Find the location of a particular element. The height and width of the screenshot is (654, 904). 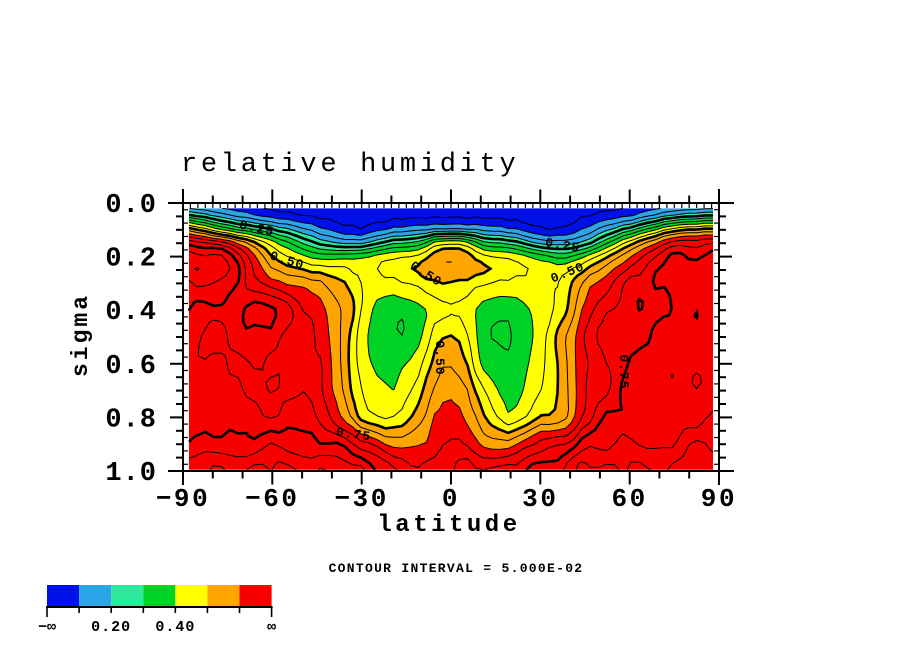

svg-text: −60 is located at coordinates (272, 499).